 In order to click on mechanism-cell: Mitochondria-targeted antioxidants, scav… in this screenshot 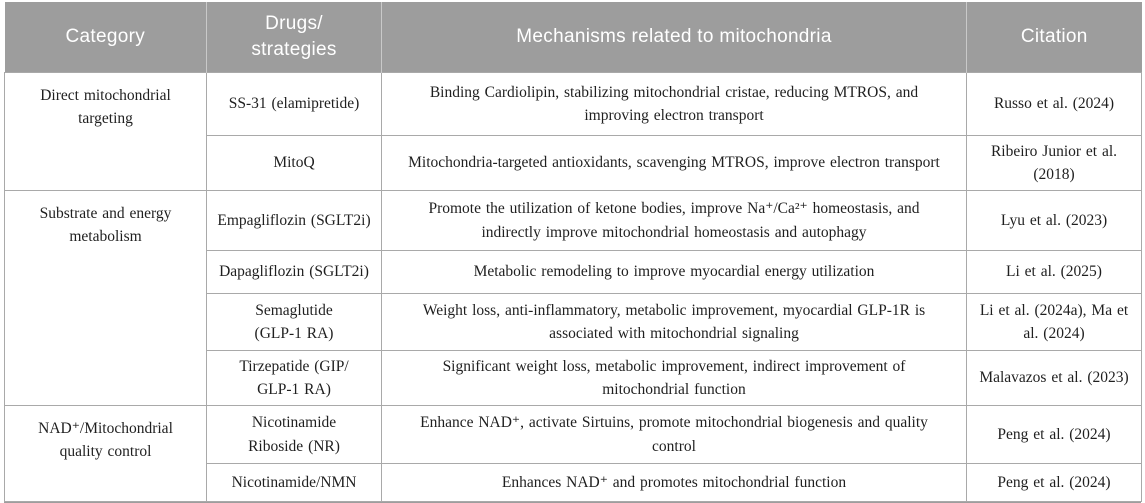, I will do `click(674, 163)`.